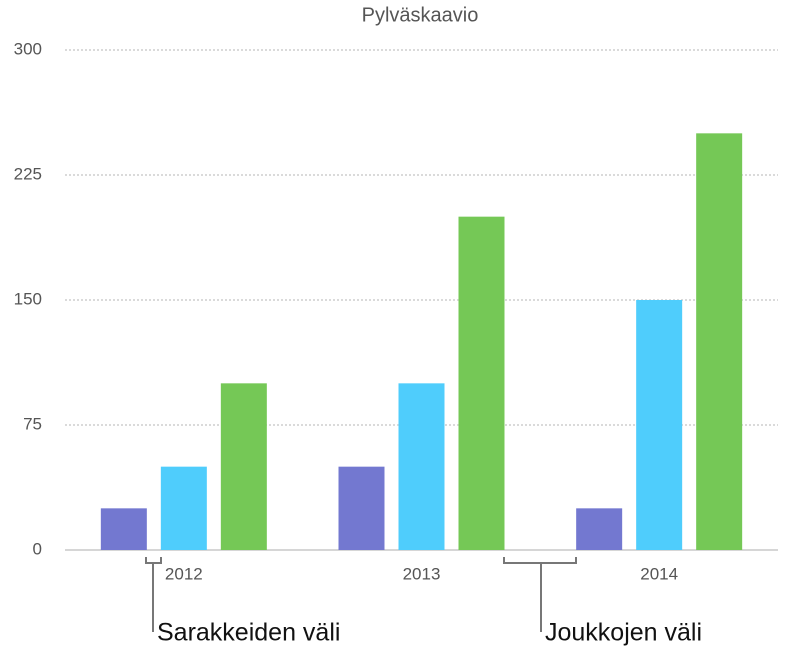 The image size is (787, 652). I want to click on annotation: Joukkojen väli, so click(623, 633).